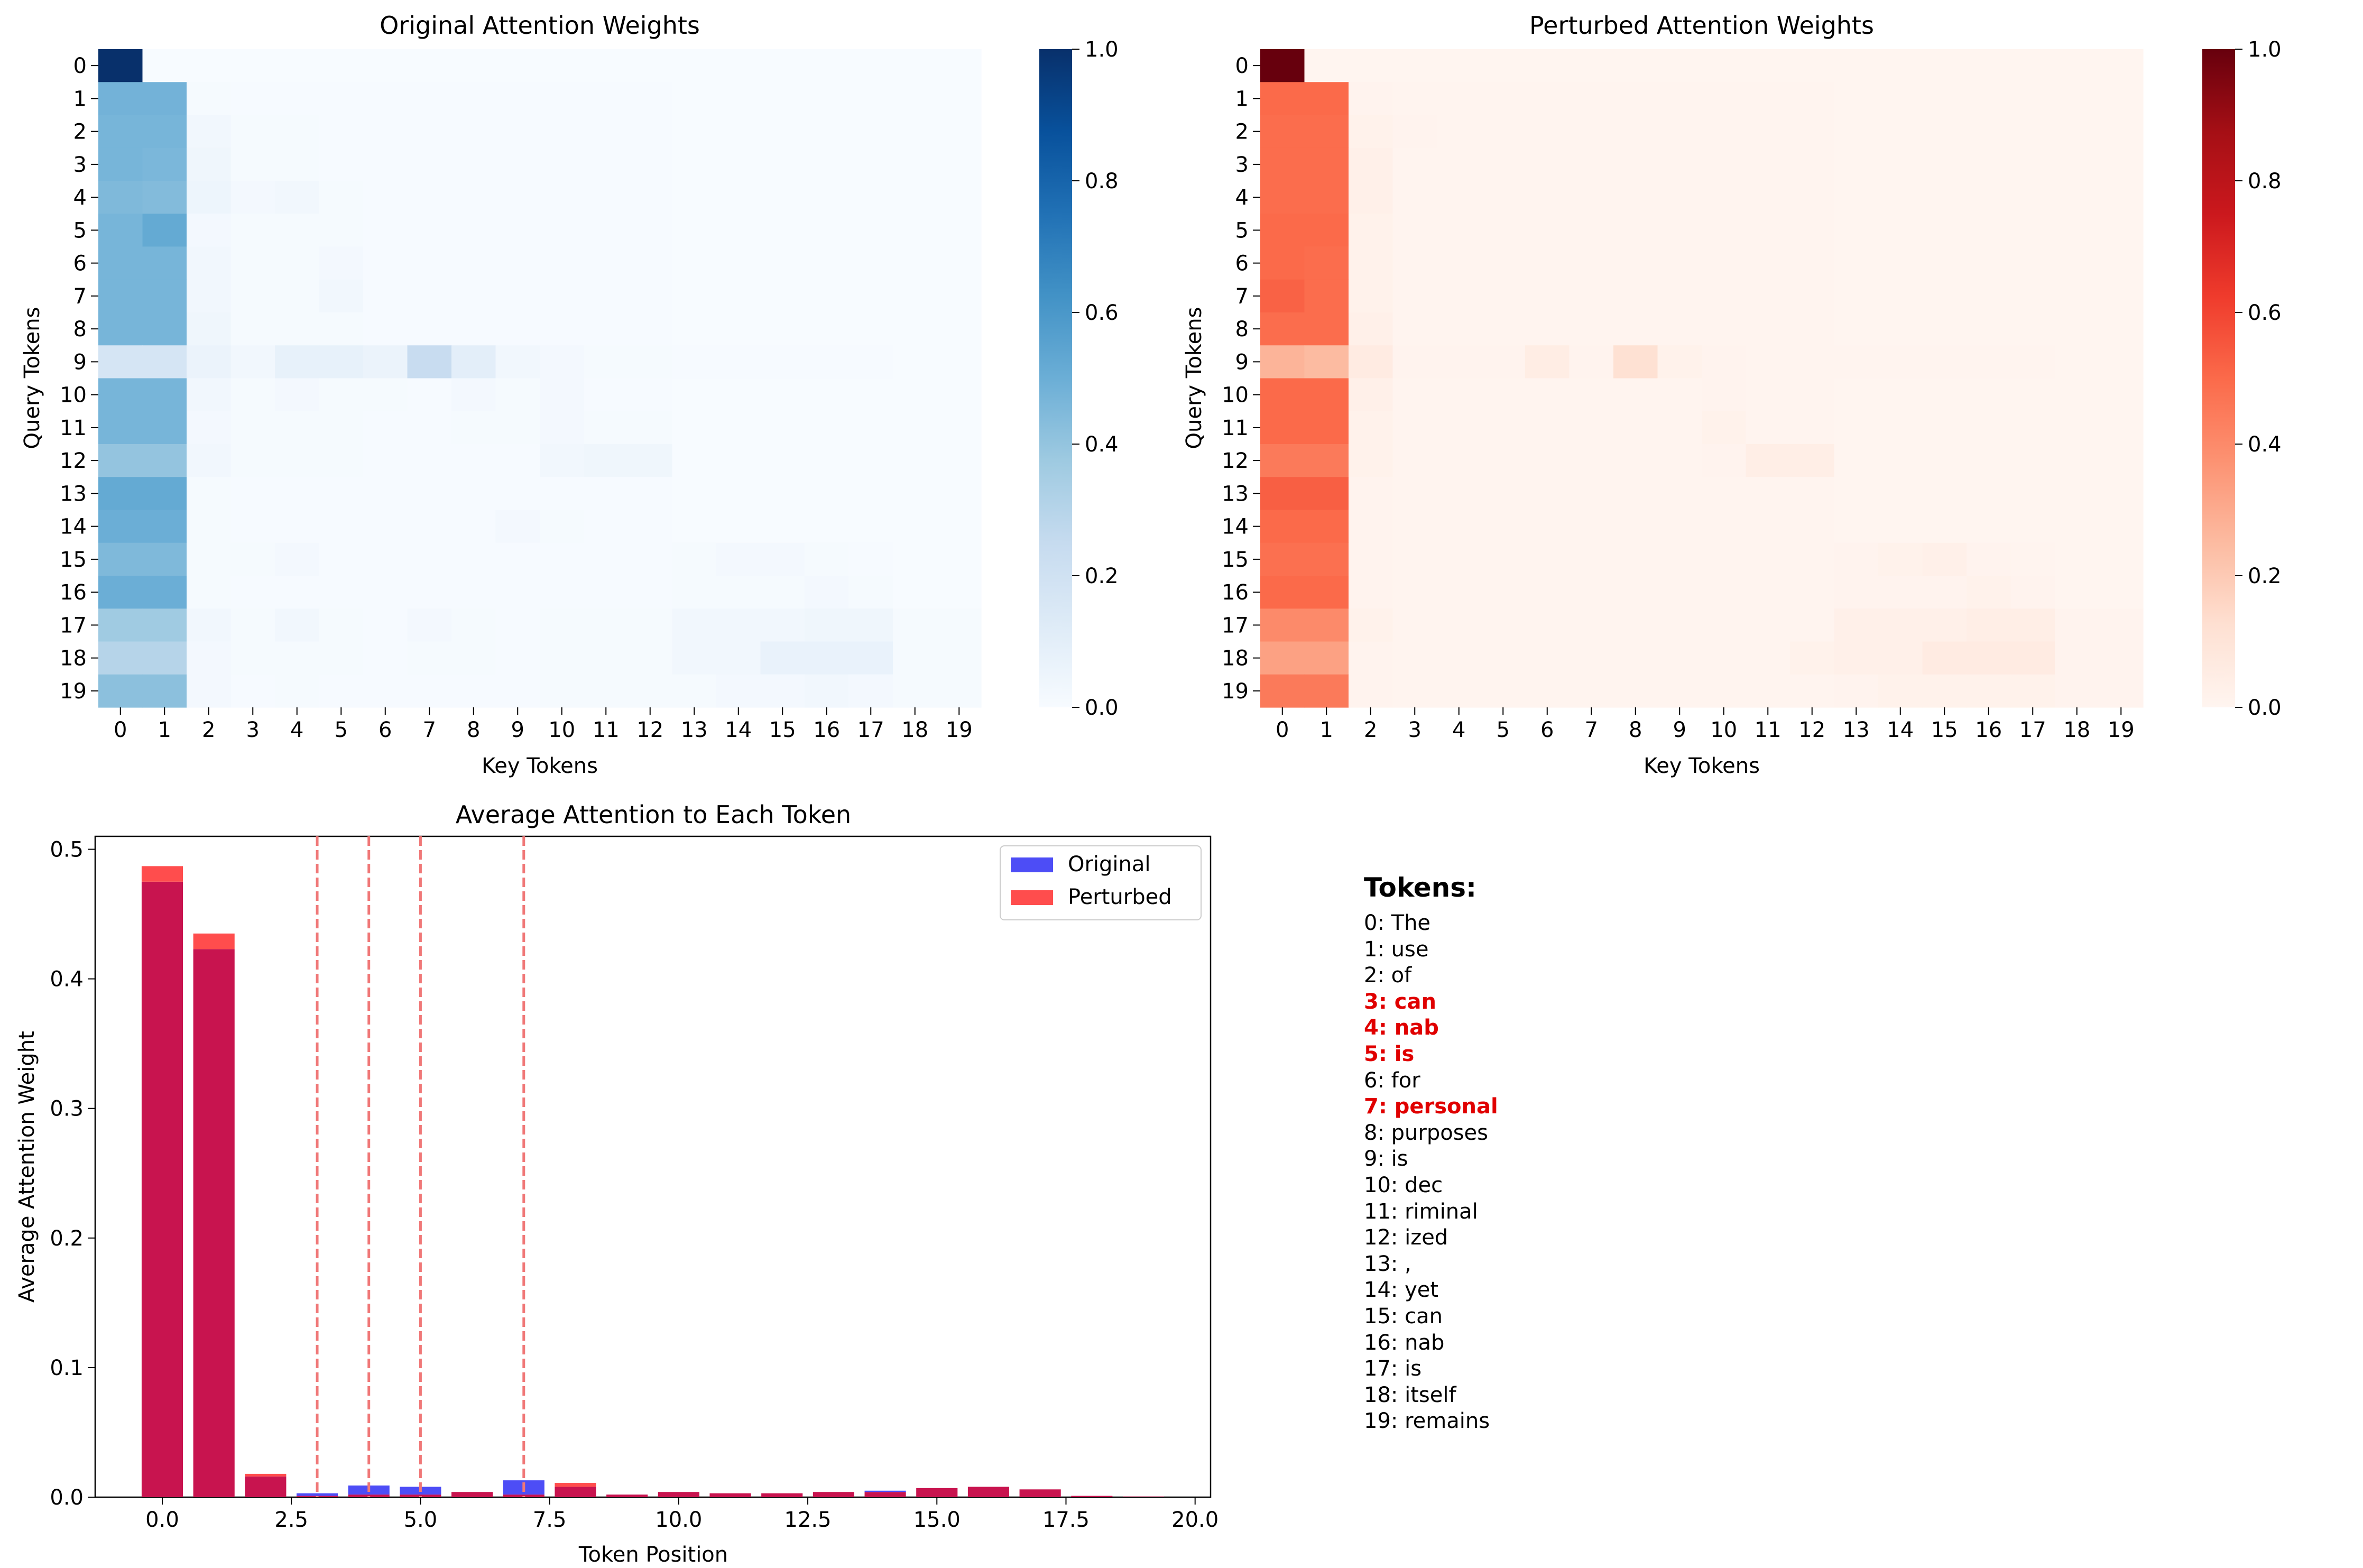 Image resolution: width=2363 pixels, height=1568 pixels. What do you see at coordinates (1397, 923) in the screenshot?
I see `token-item: 0: The` at bounding box center [1397, 923].